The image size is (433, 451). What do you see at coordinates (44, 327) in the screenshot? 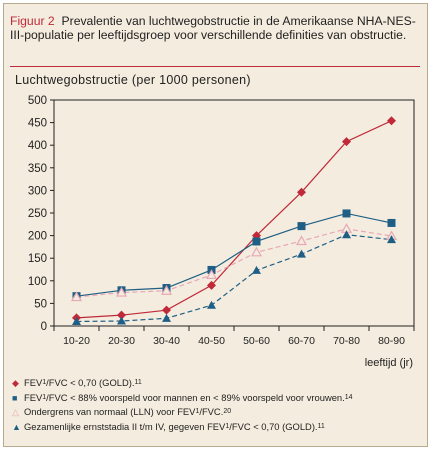
I see `y-tick-label: 0` at bounding box center [44, 327].